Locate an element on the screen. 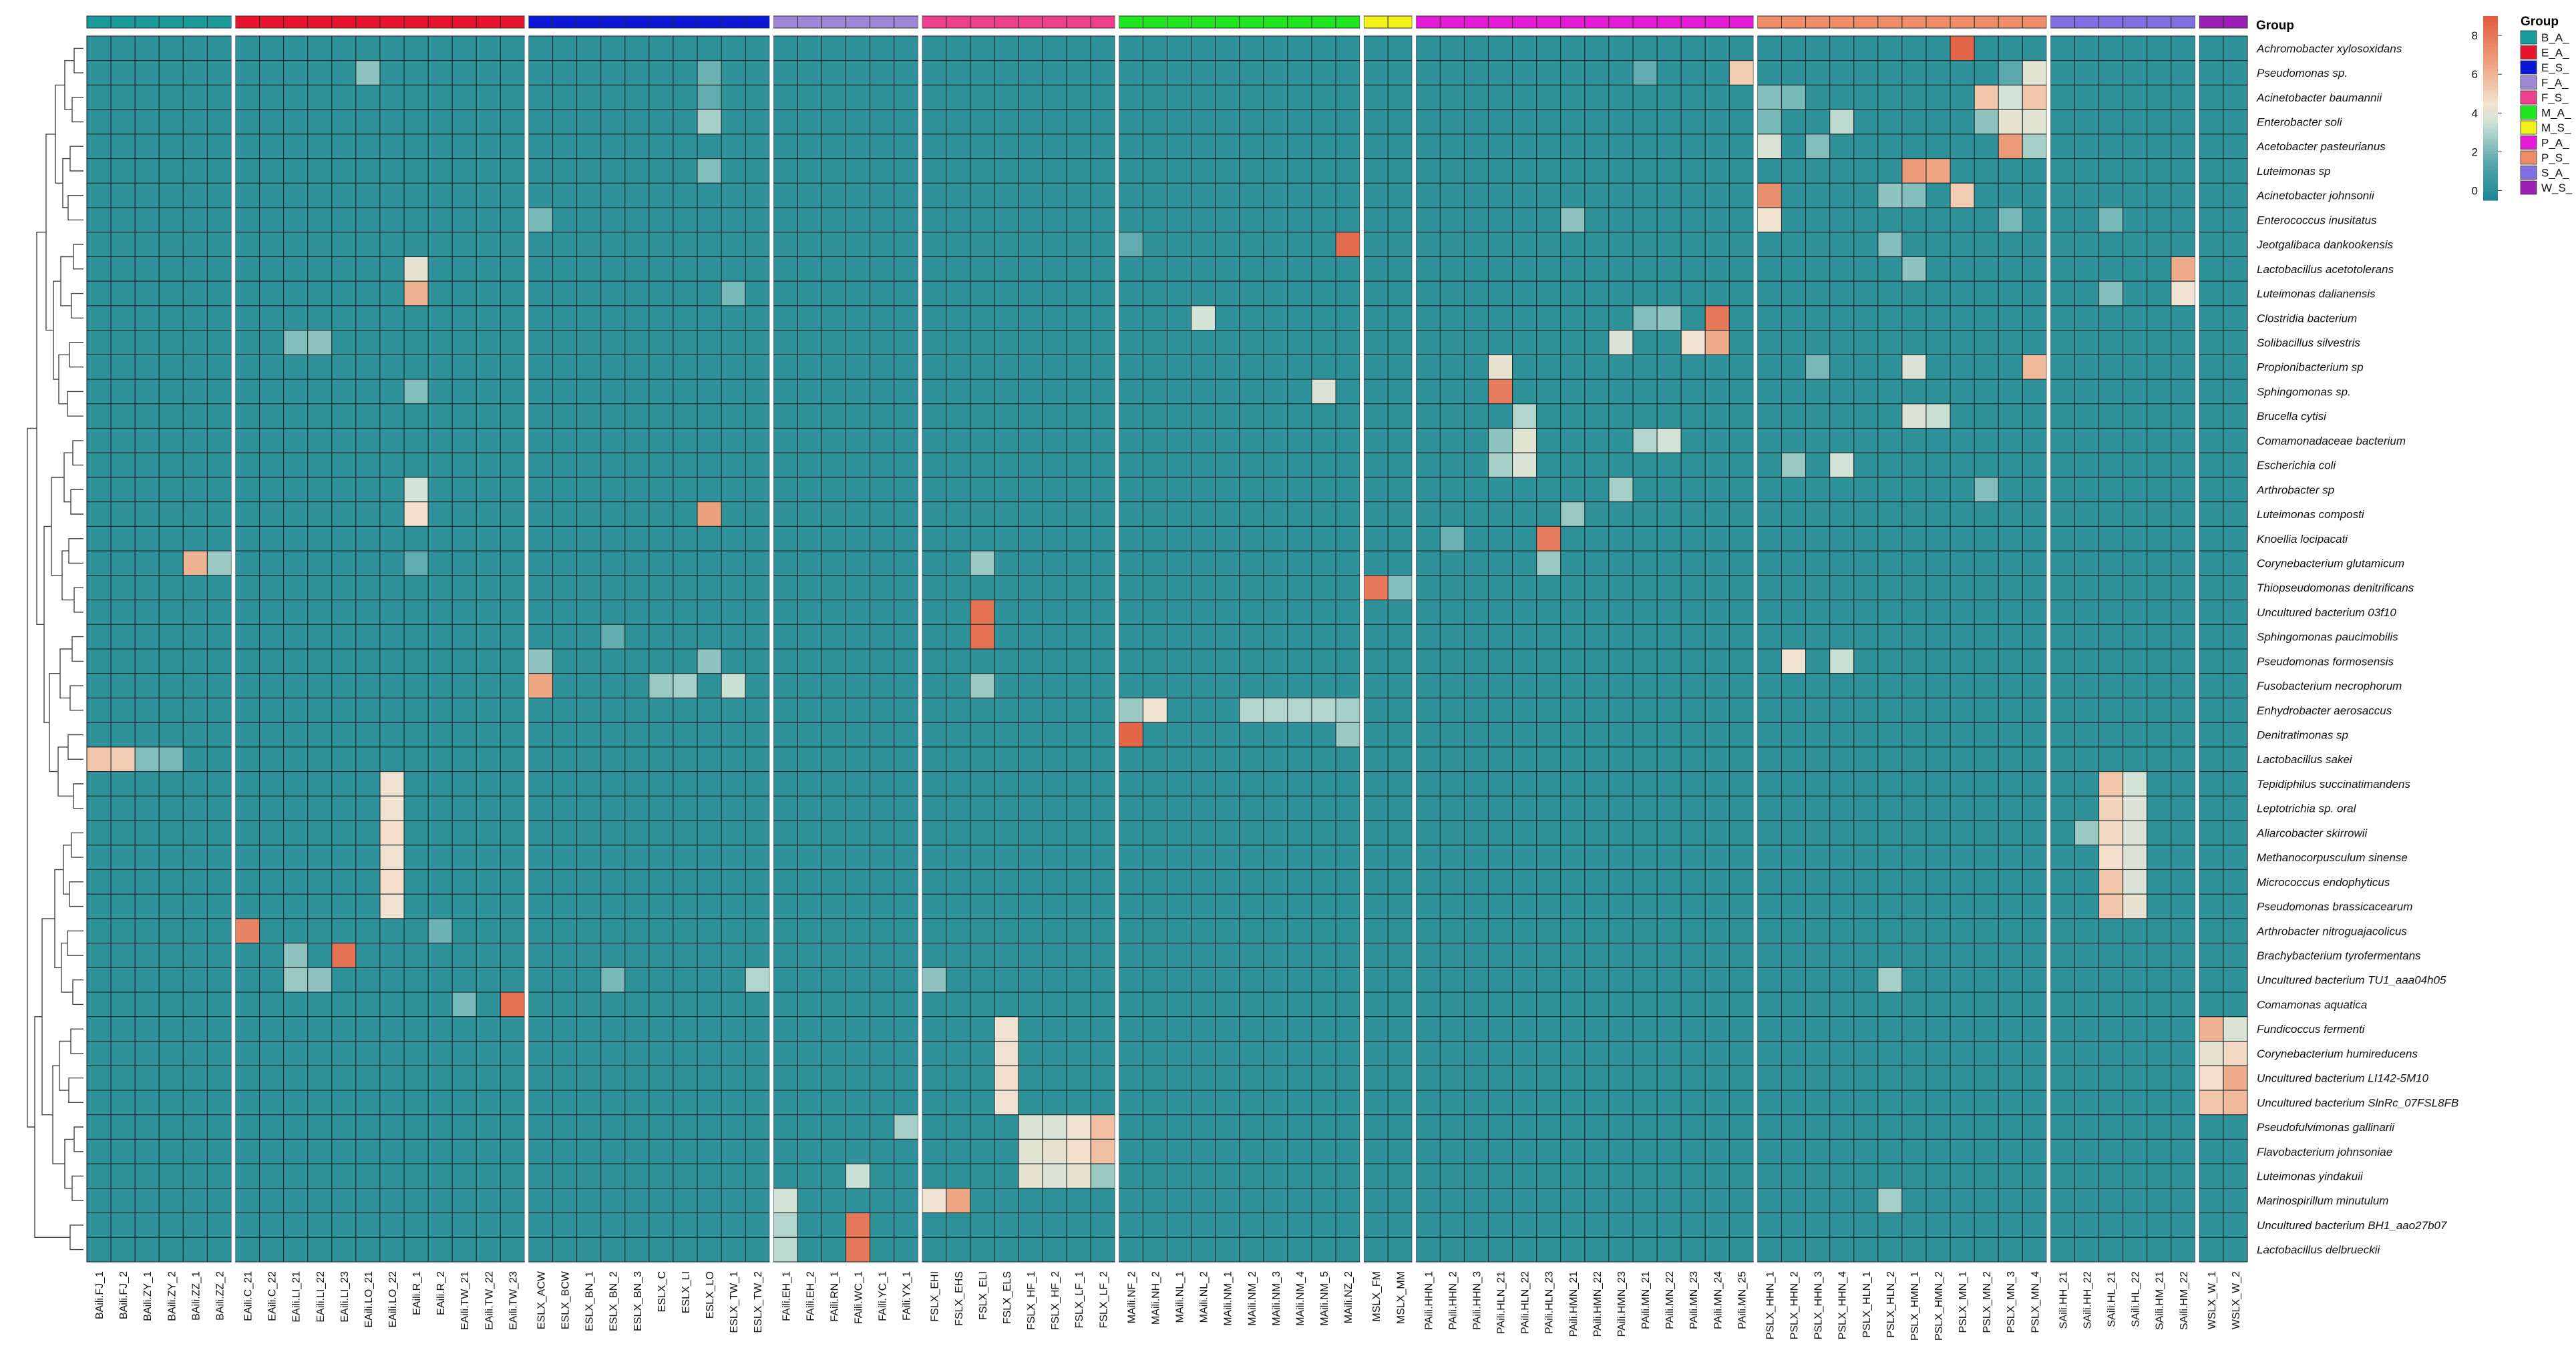  color-scale-tick-label: 2 is located at coordinates (2475, 152).